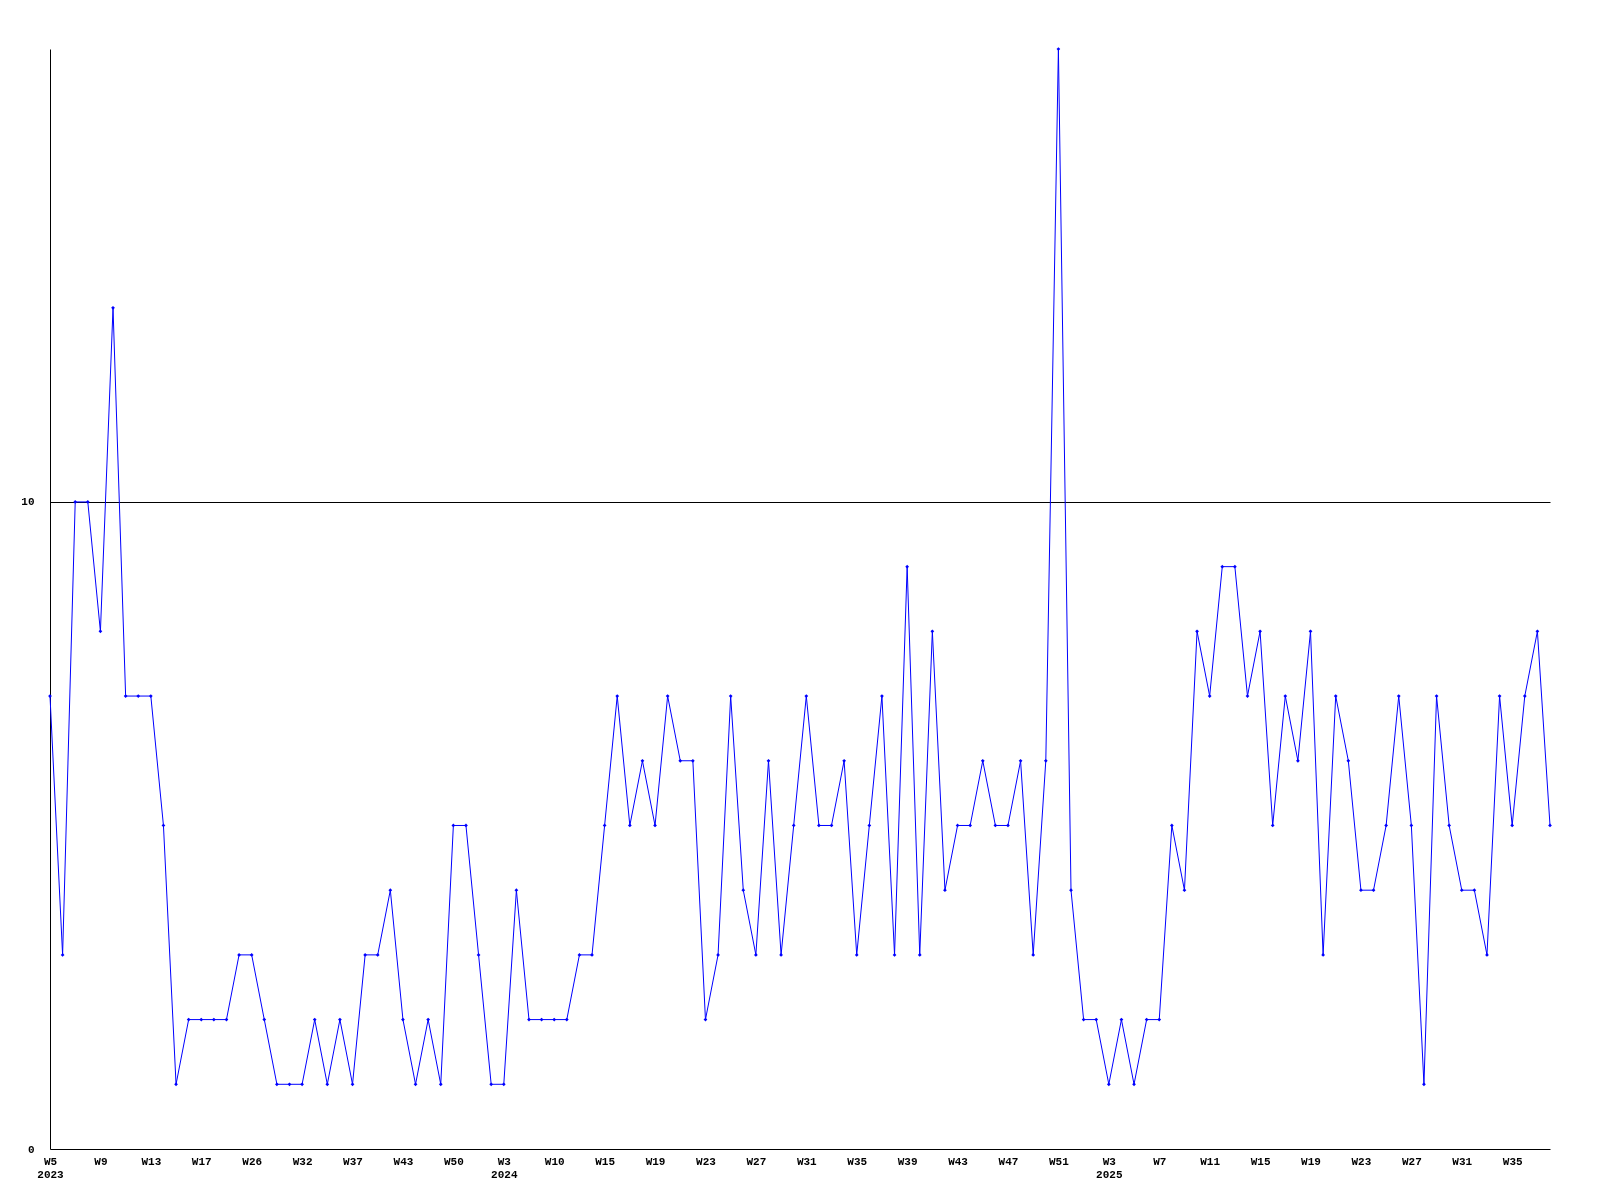  I want to click on x-tick-label: W32, so click(302, 1161).